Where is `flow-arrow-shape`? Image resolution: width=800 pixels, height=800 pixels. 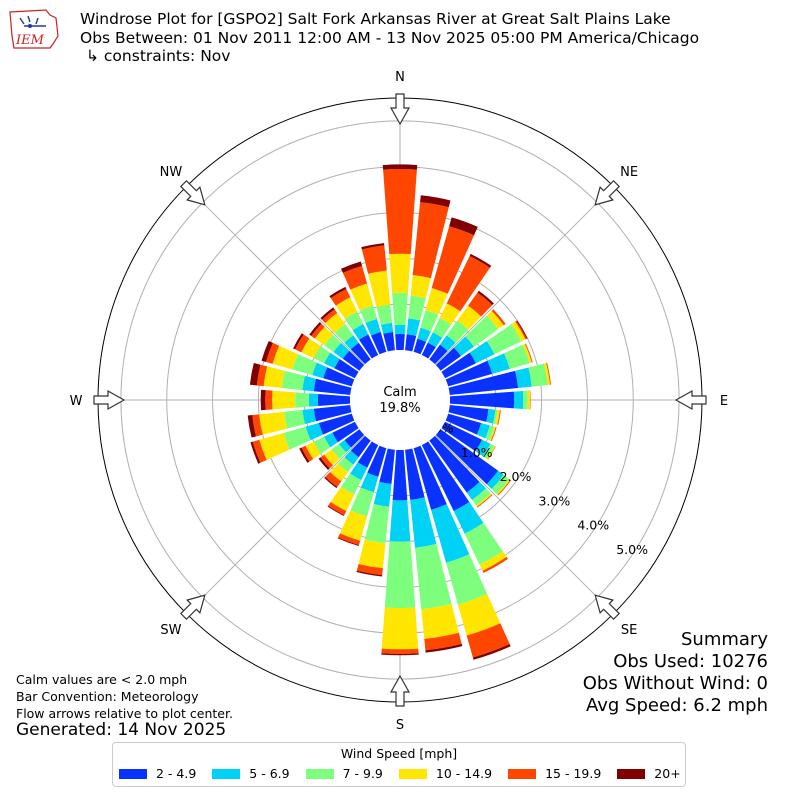
flow-arrow-shape is located at coordinates (607, 192).